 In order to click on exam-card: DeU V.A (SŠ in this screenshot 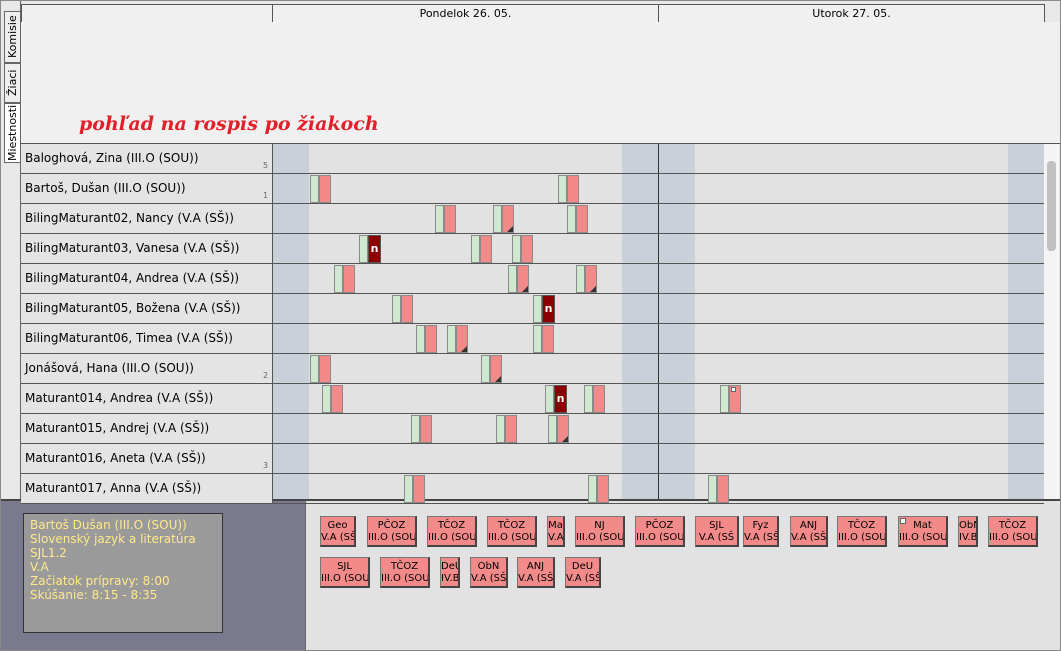, I will do `click(583, 572)`.